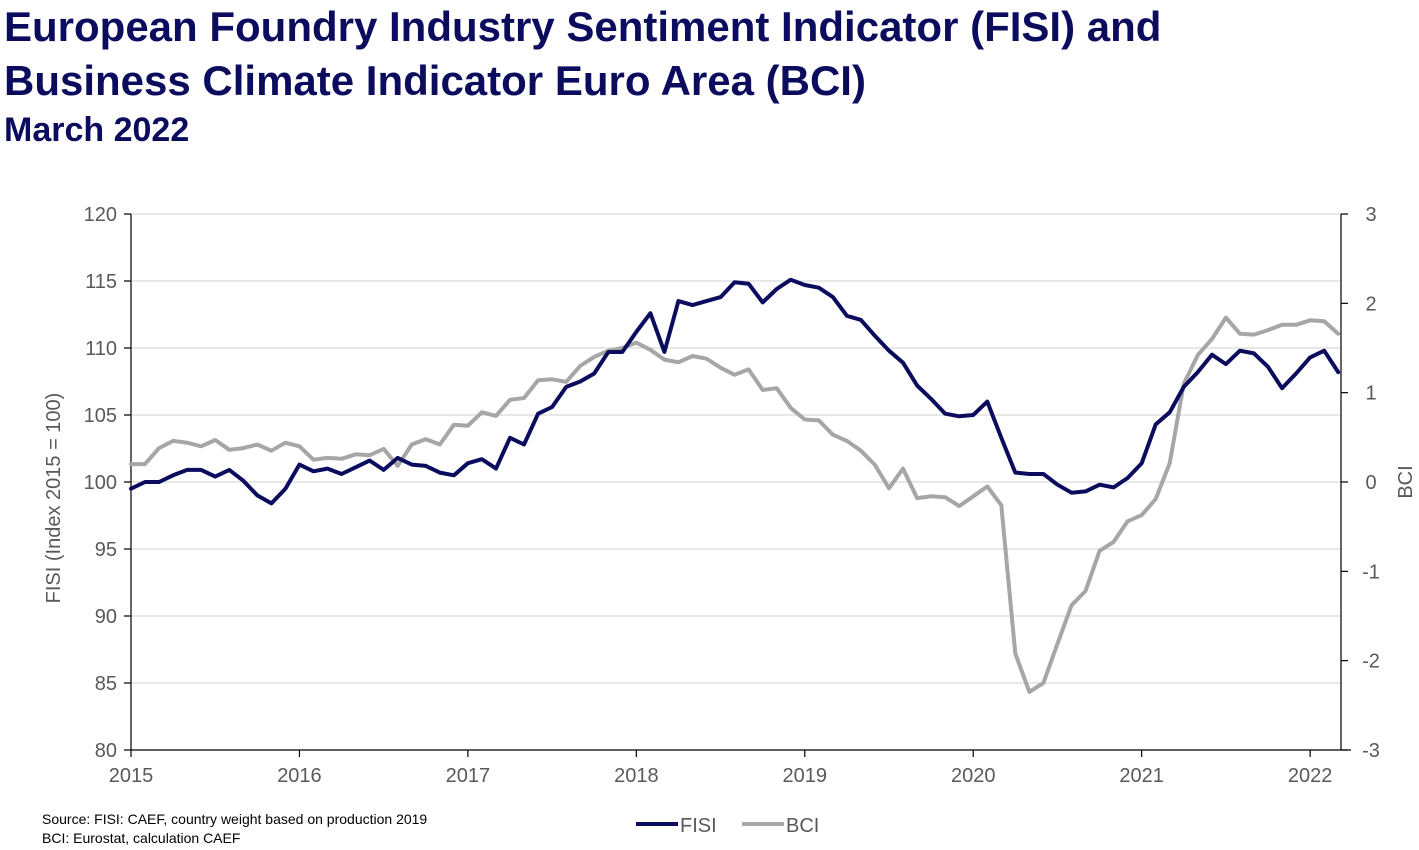  Describe the element at coordinates (131, 776) in the screenshot. I see `x-tick-label: 2015` at that location.